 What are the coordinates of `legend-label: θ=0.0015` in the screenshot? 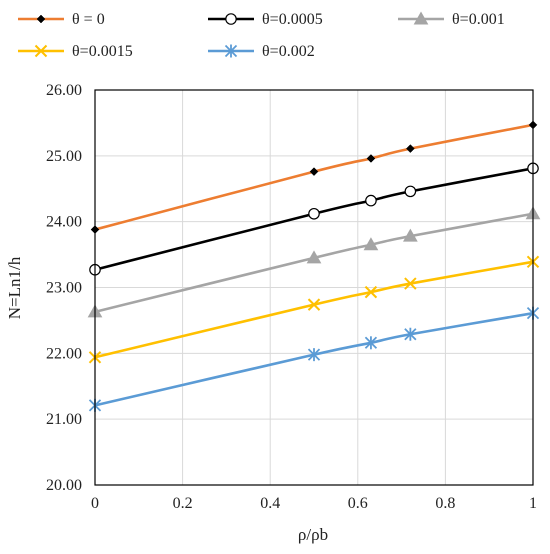 It's located at (102, 51).